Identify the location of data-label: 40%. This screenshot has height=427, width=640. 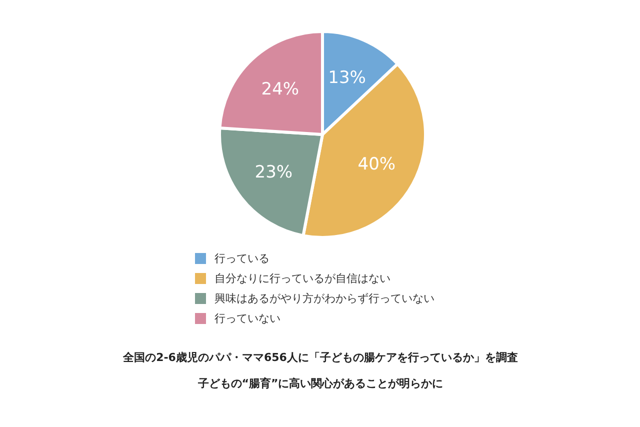
(377, 164).